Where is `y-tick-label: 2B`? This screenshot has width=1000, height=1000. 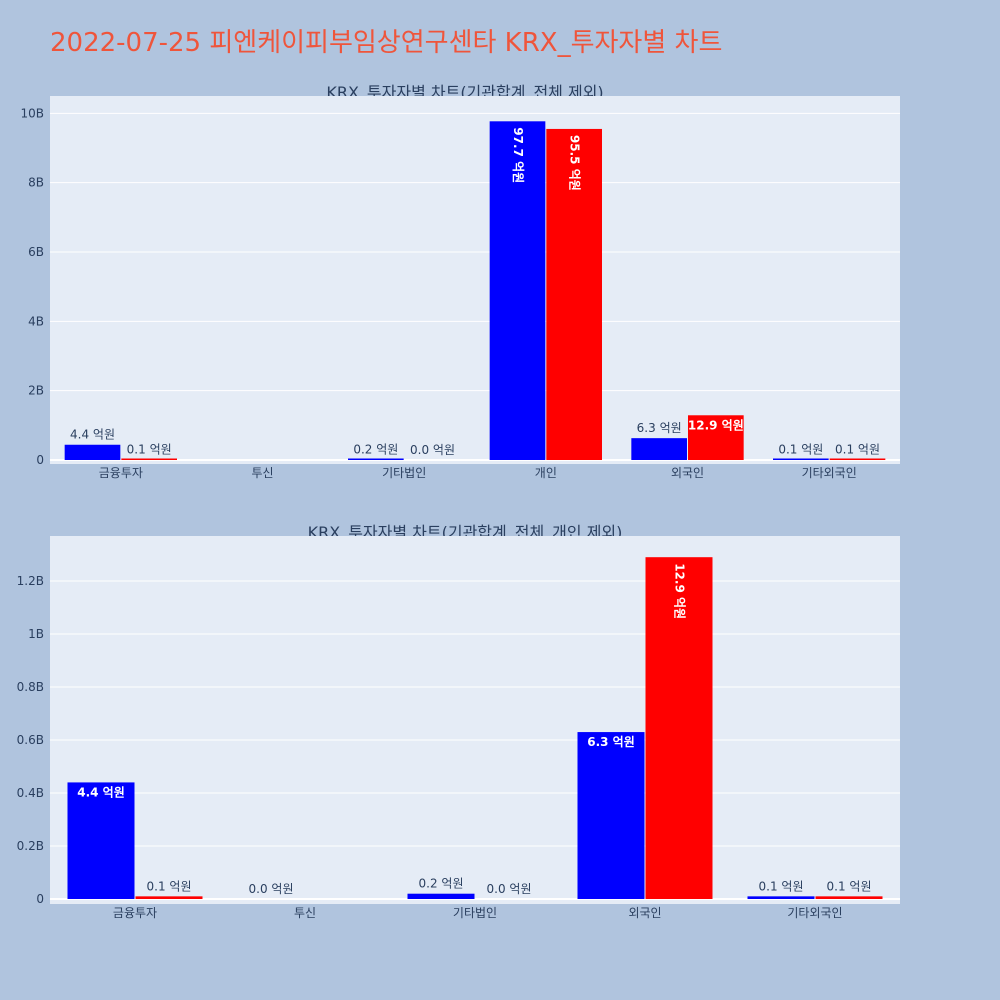 y-tick-label: 2B is located at coordinates (36, 391).